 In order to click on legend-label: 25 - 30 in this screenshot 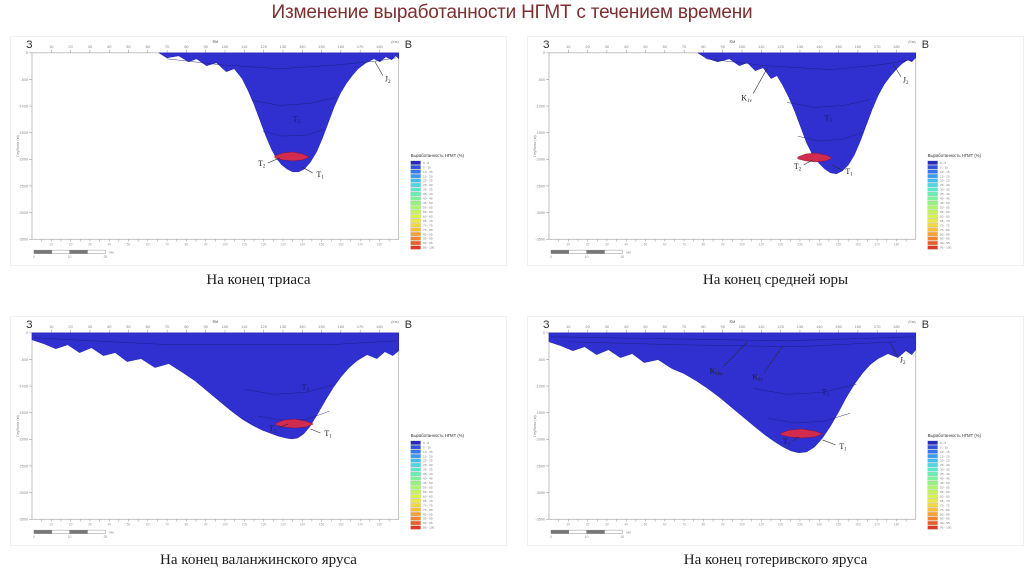, I will do `click(428, 465)`.